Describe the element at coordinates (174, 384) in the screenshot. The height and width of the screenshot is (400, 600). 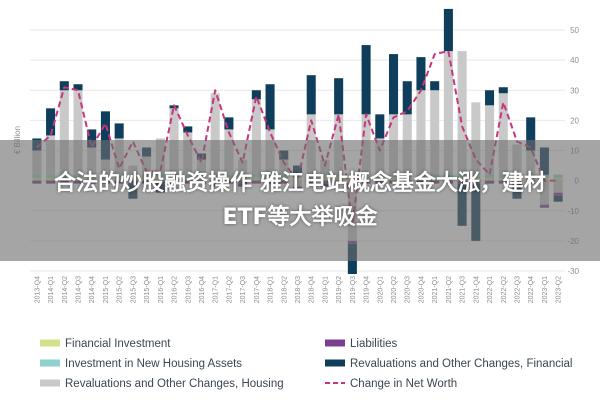
I see `legend-label-revaluations-and-other-changes-housing: Revaluations and Other Changes, Housing` at that location.